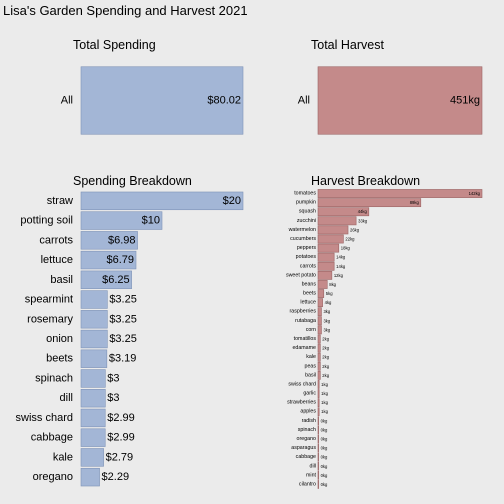  What do you see at coordinates (350, 239) in the screenshot?
I see `value-label: 22kg` at bounding box center [350, 239].